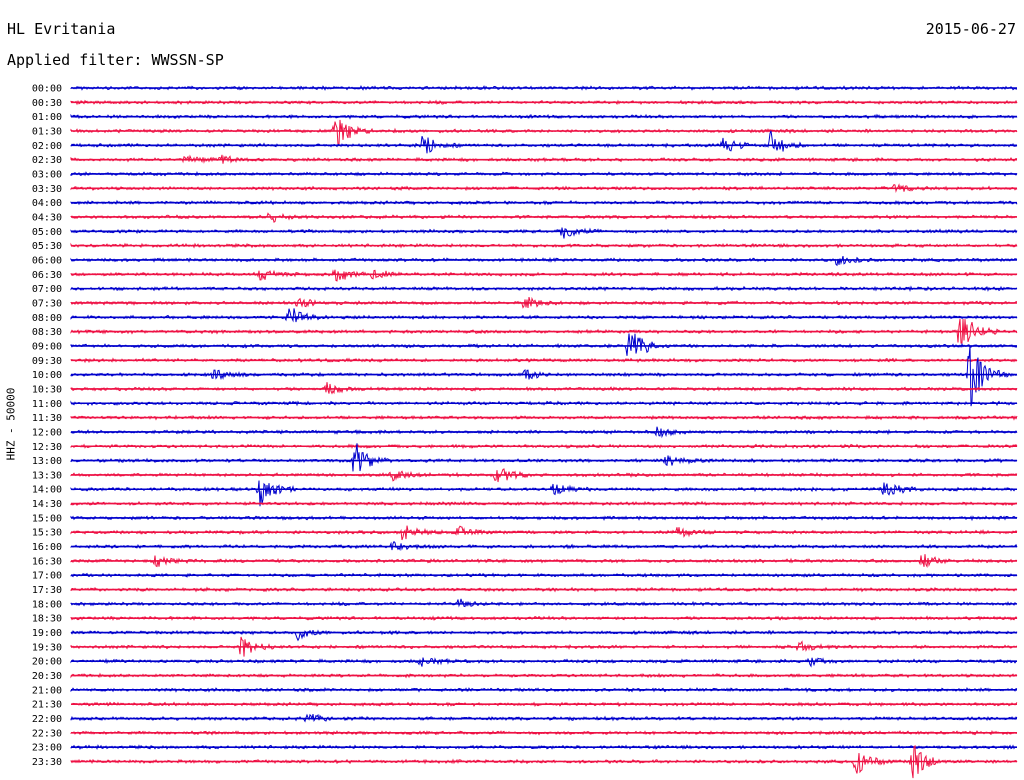 Image resolution: width=1024 pixels, height=780 pixels. I want to click on row-time-label: 09:00, so click(47, 346).